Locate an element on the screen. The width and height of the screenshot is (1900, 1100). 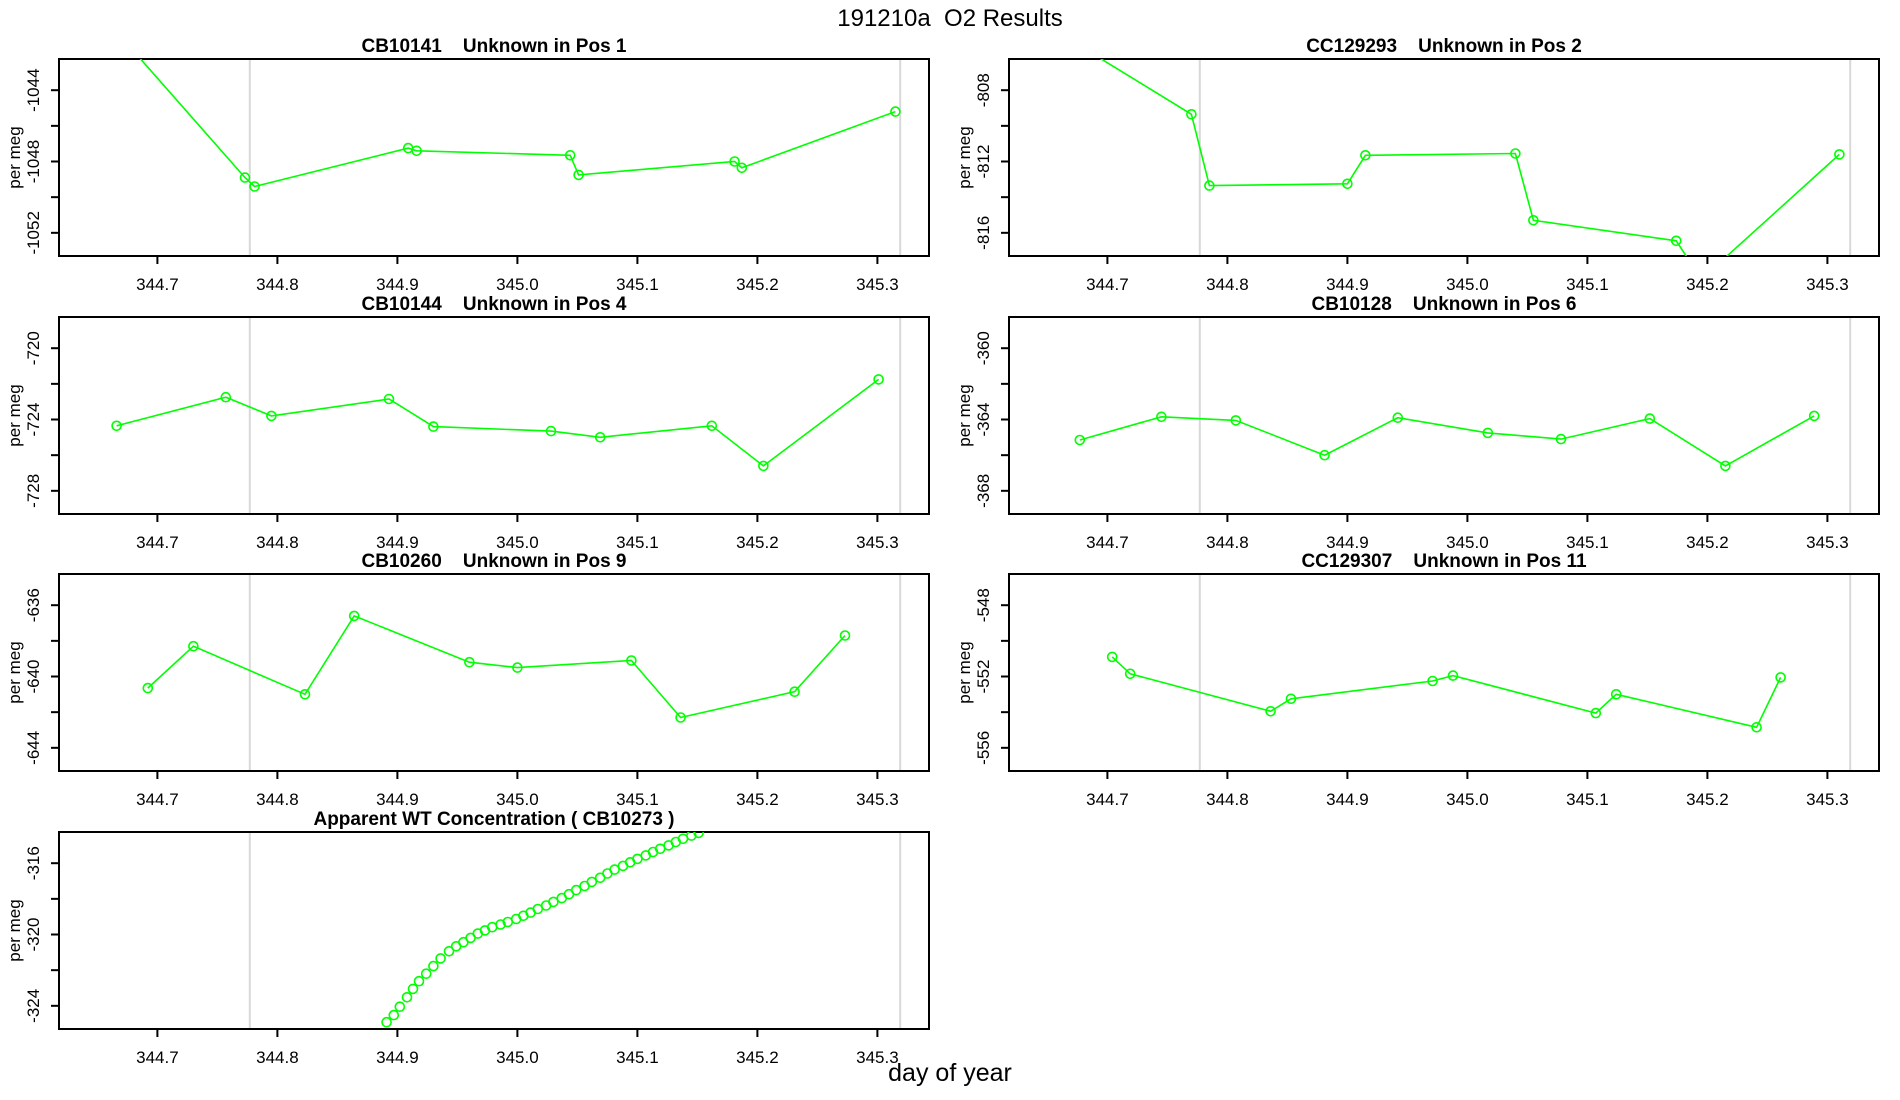
y-tick-label: -1048 is located at coordinates (33, 161).